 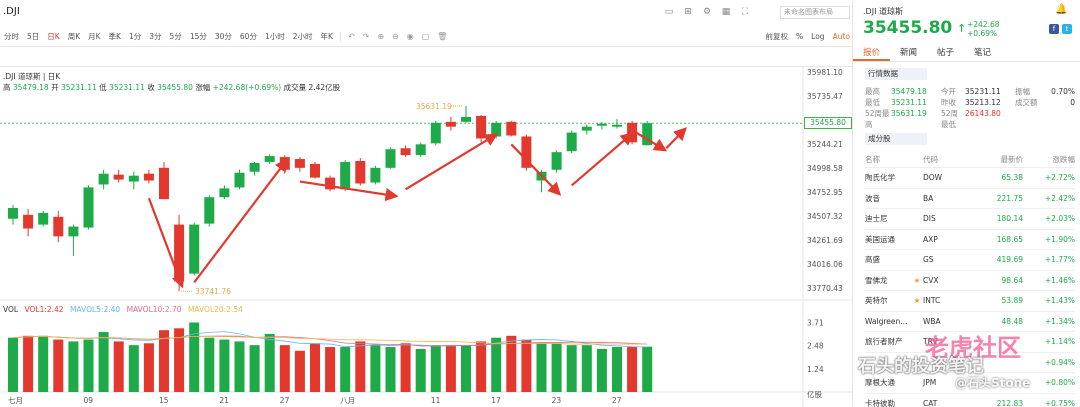 I want to click on col-pct: 涨跌幅, so click(x=1064, y=159).